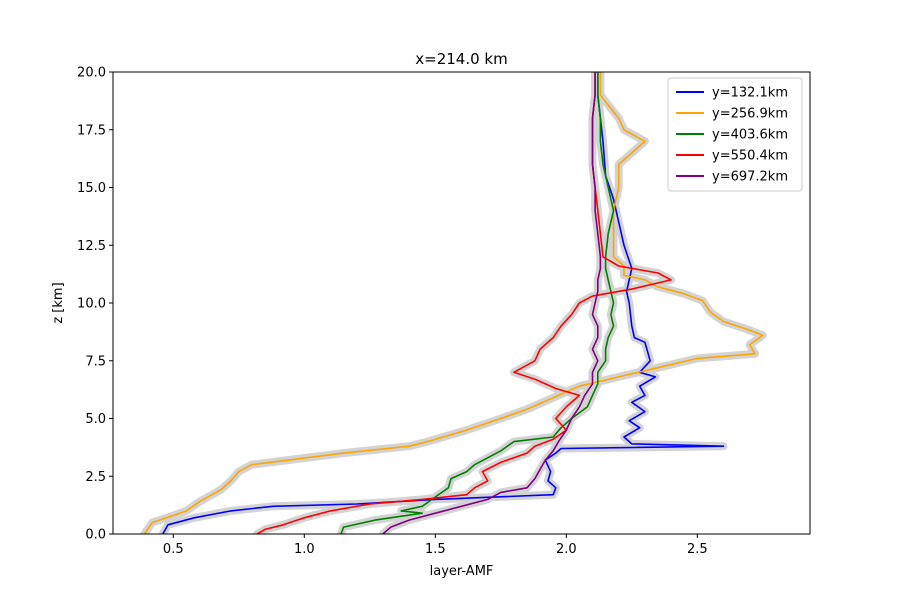  Describe the element at coordinates (435, 549) in the screenshot. I see `x-tick-label: 1.5` at that location.